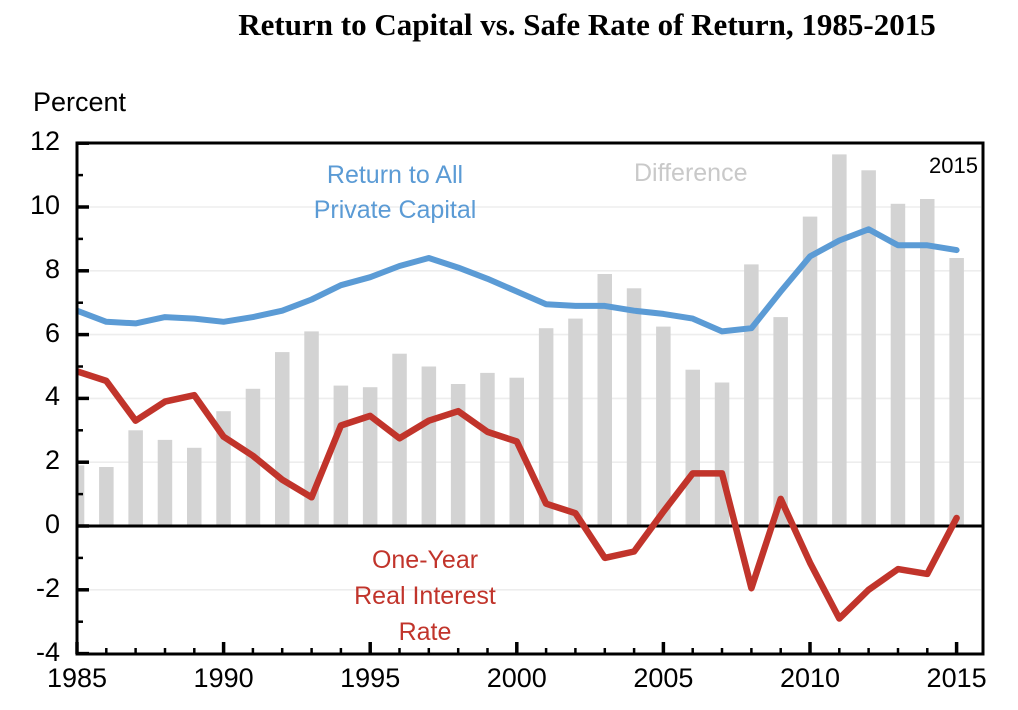 Image resolution: width=1018 pixels, height=710 pixels. I want to click on y-tick-label: 8, so click(52, 268).